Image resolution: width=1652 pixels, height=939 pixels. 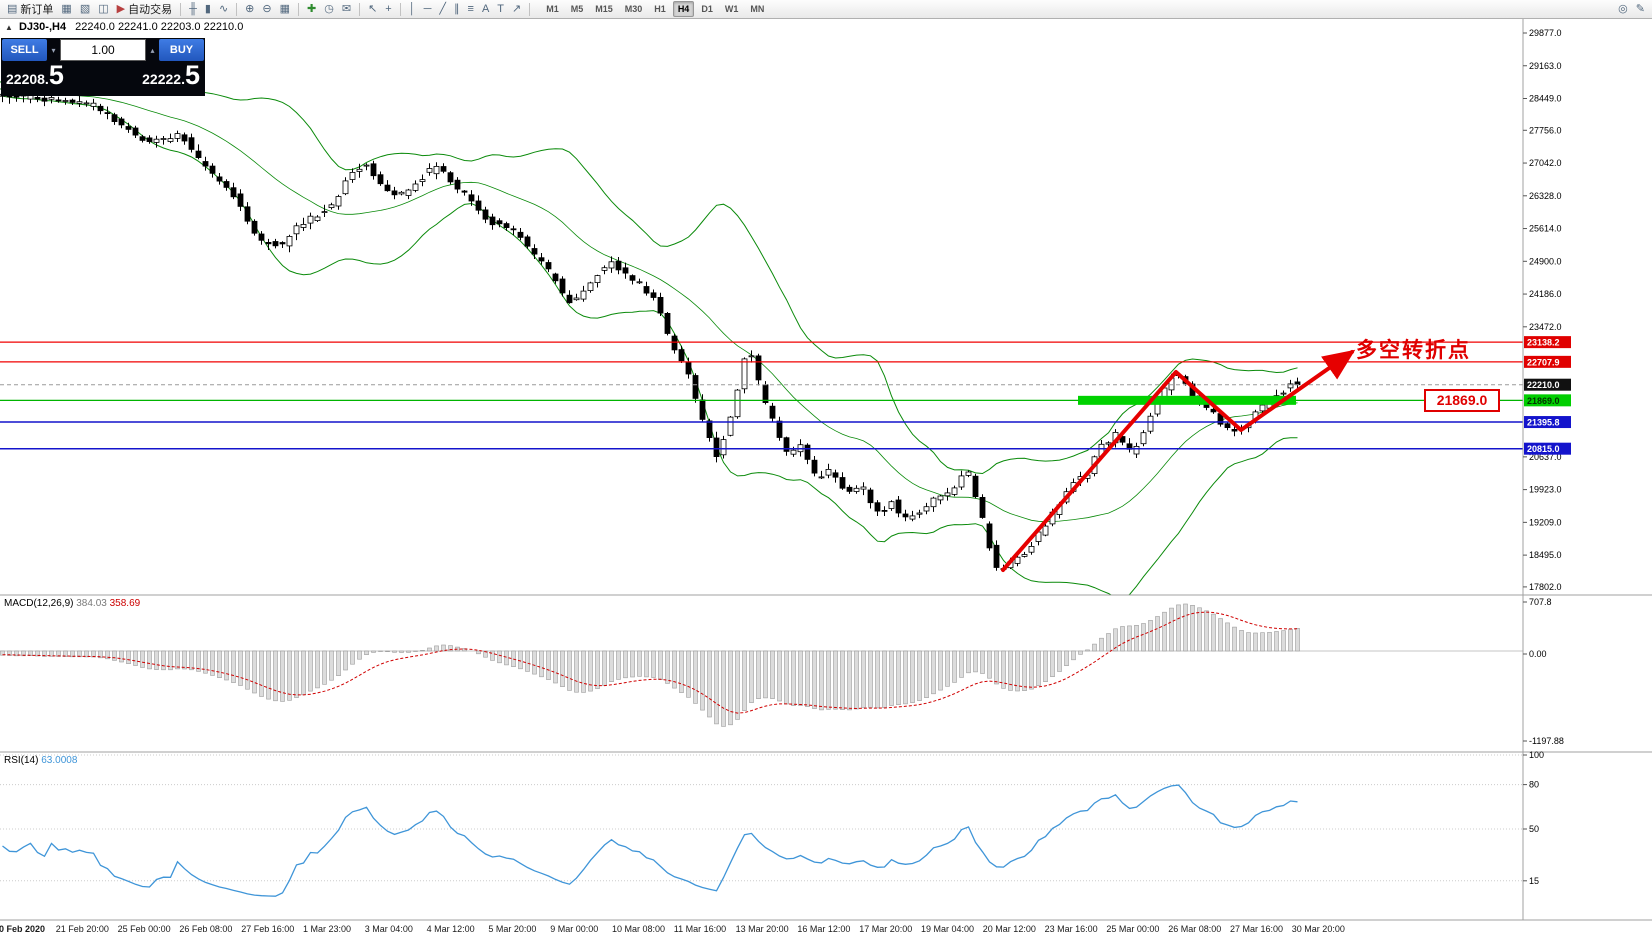 I want to click on one-click-price-row: 22208. 5 22222. 5, so click(x=103, y=78).